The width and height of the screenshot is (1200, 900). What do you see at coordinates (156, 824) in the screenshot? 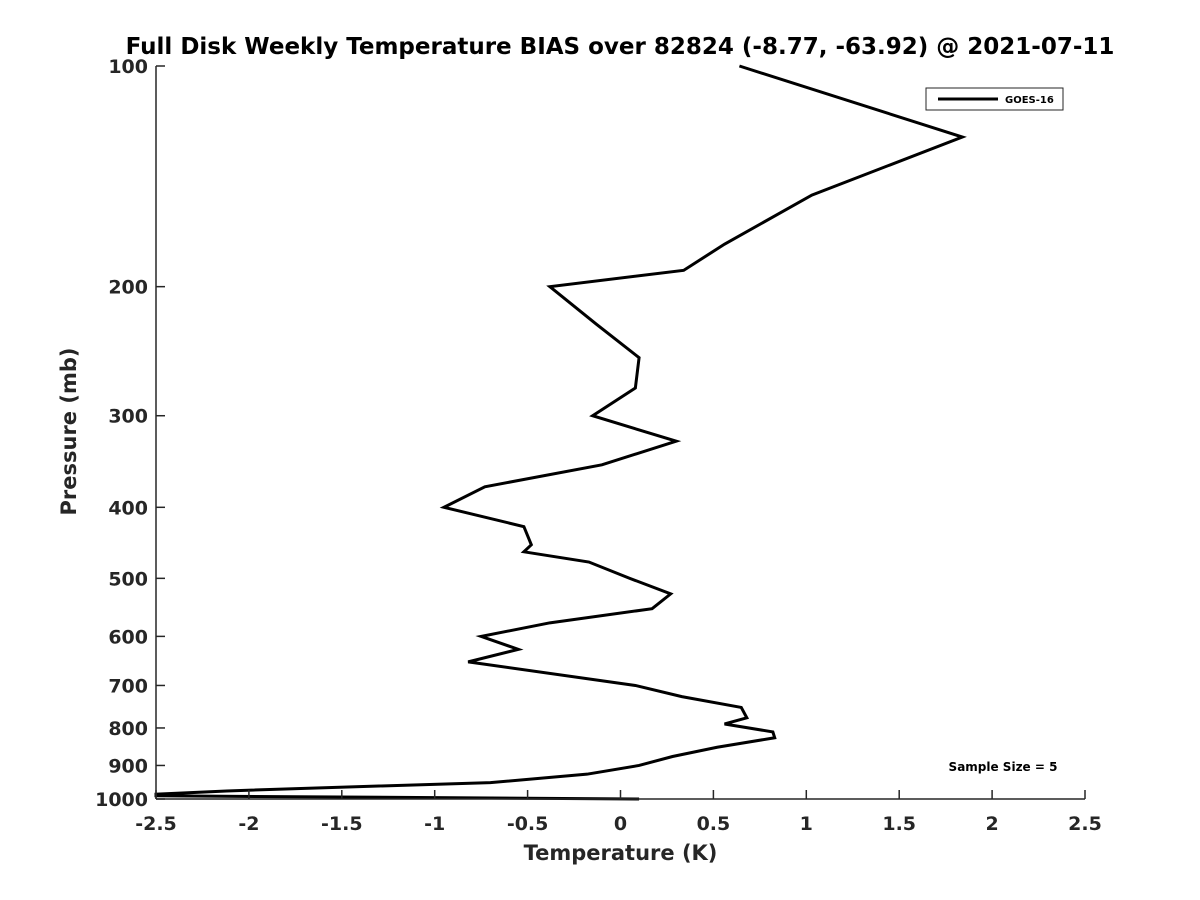
I see `x-tick-label: -2.5` at bounding box center [156, 824].